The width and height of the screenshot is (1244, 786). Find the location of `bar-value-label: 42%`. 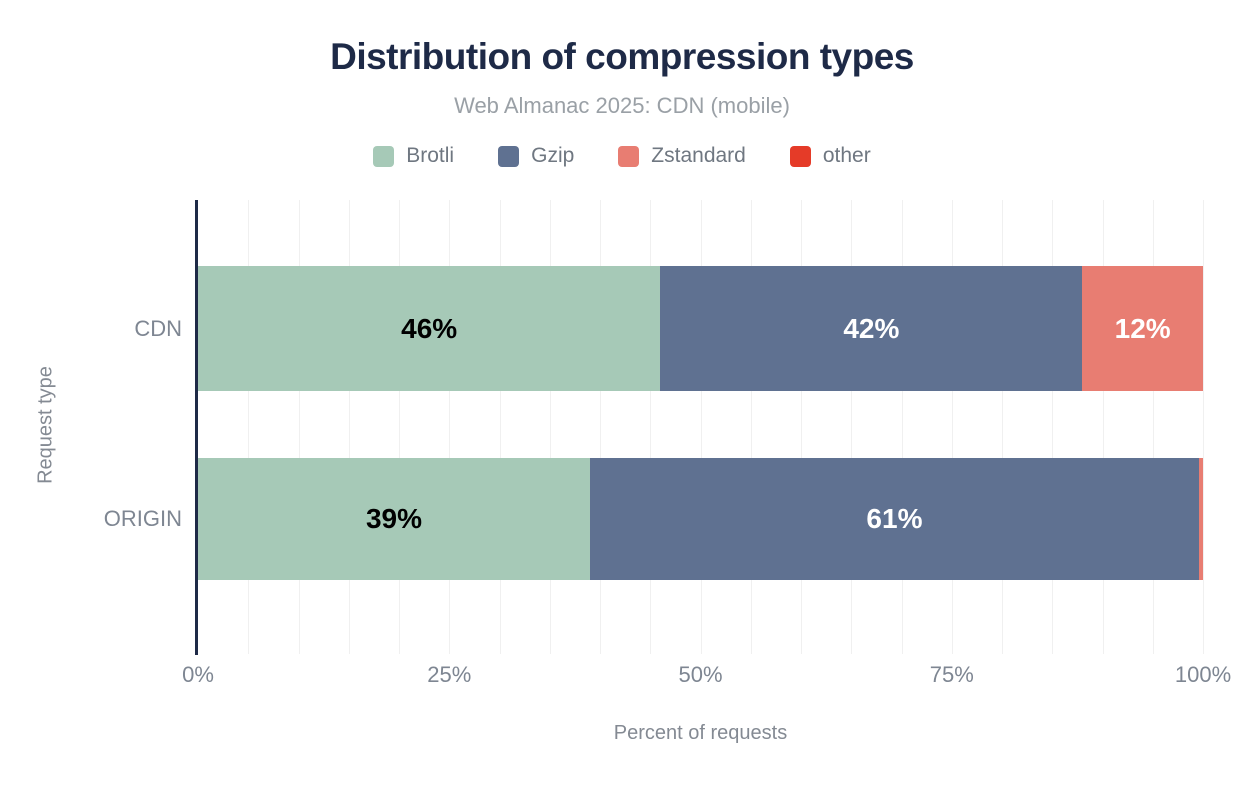

bar-value-label: 42% is located at coordinates (871, 328).